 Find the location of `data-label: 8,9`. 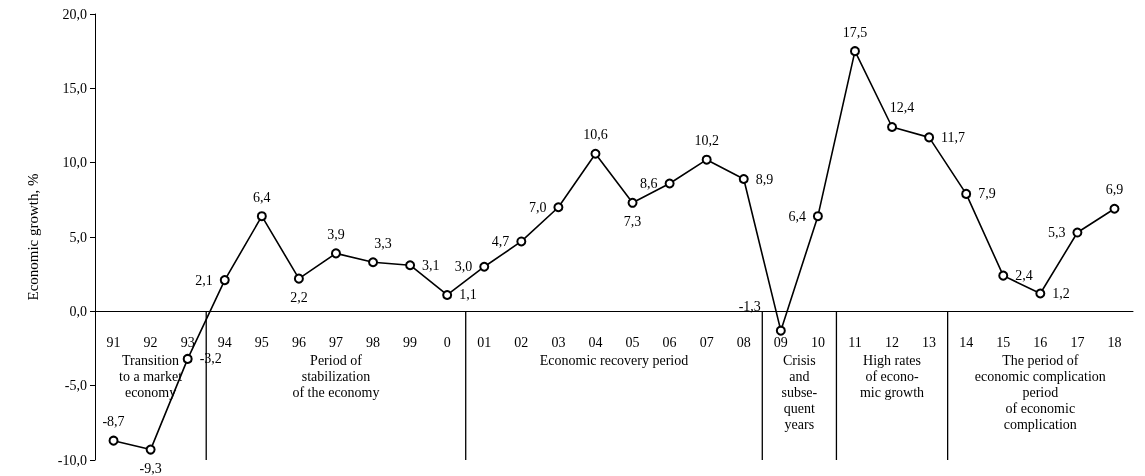

data-label: 8,9 is located at coordinates (764, 179).